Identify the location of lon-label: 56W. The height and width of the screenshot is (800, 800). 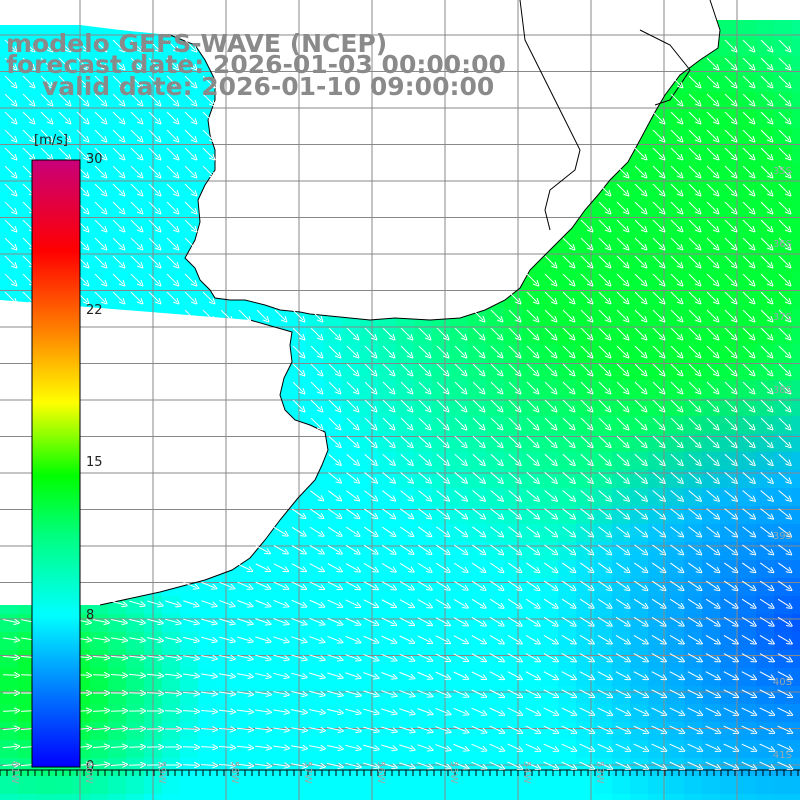
(380, 772).